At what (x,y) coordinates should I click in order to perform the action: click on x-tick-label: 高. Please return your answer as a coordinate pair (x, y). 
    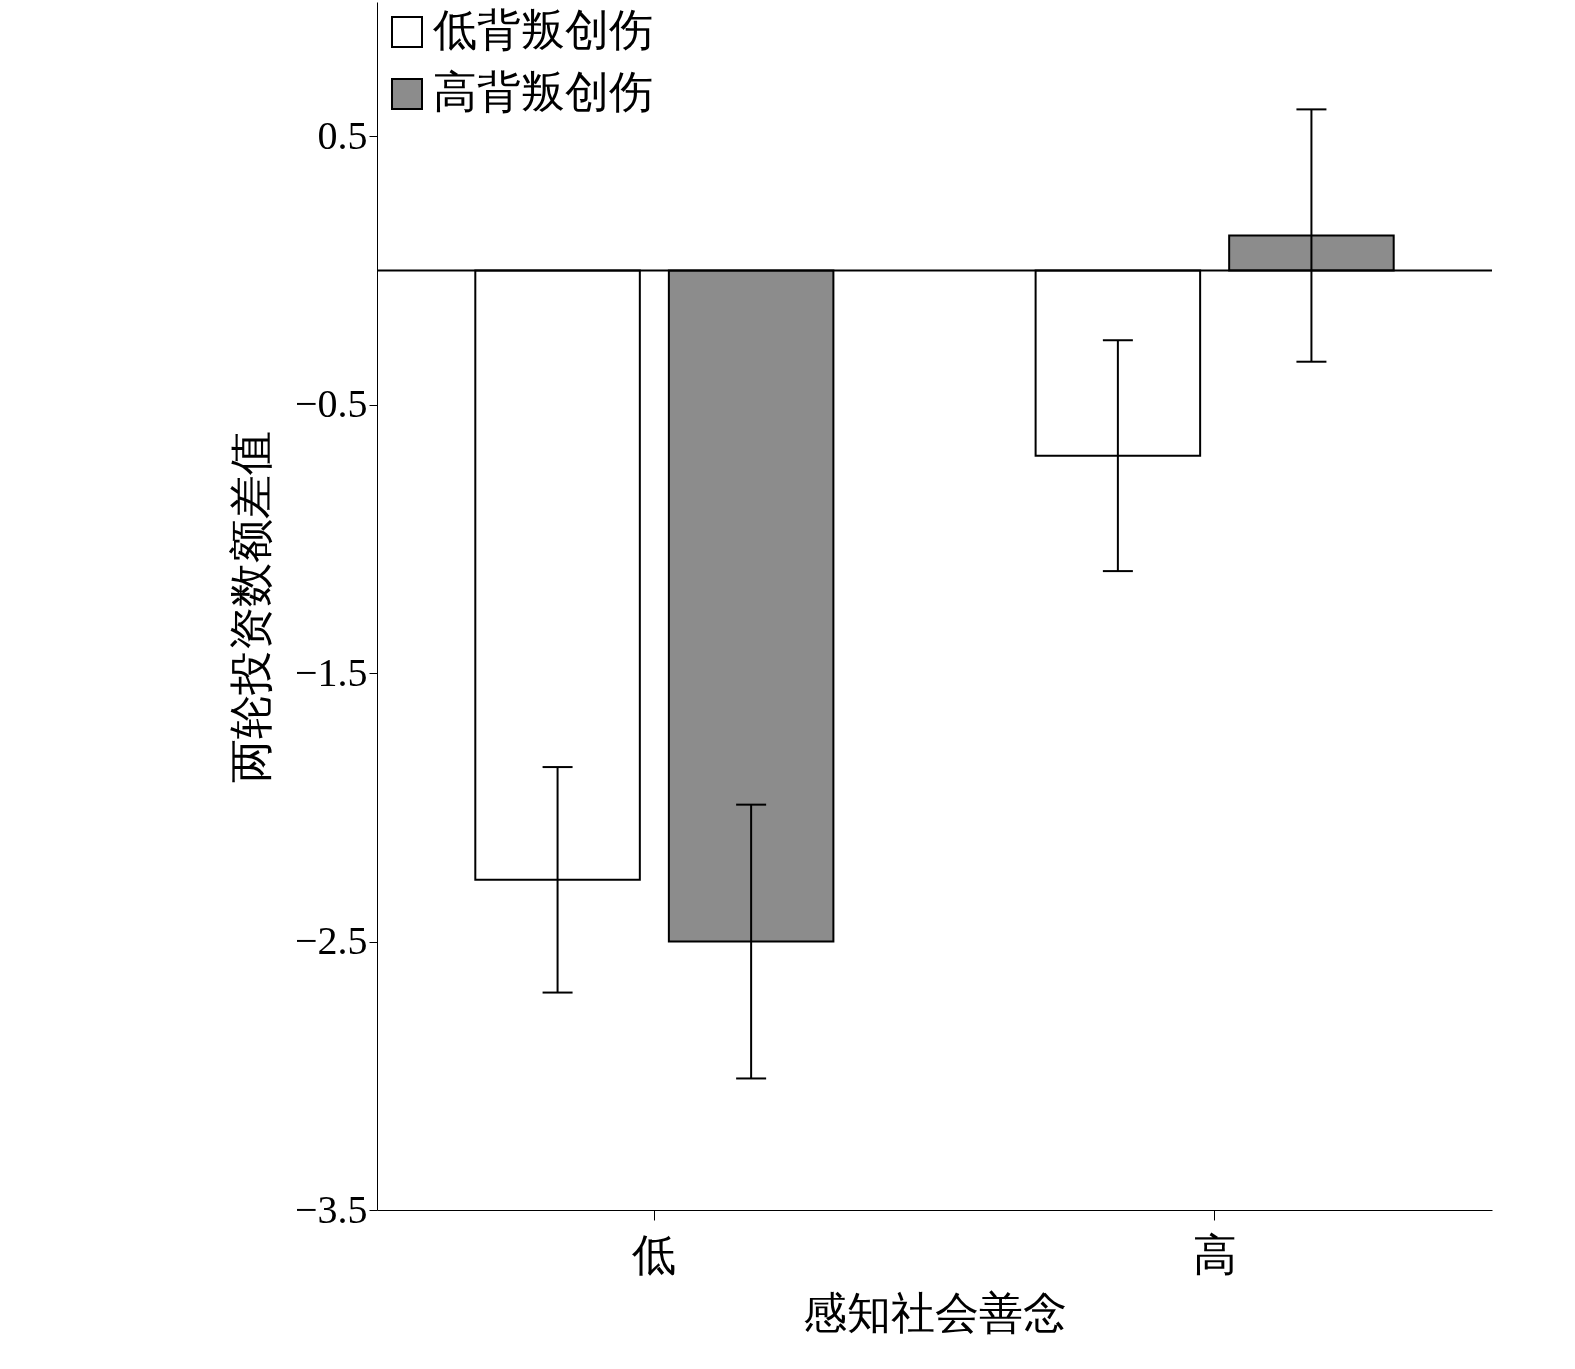
    Looking at the image, I should click on (1214, 1255).